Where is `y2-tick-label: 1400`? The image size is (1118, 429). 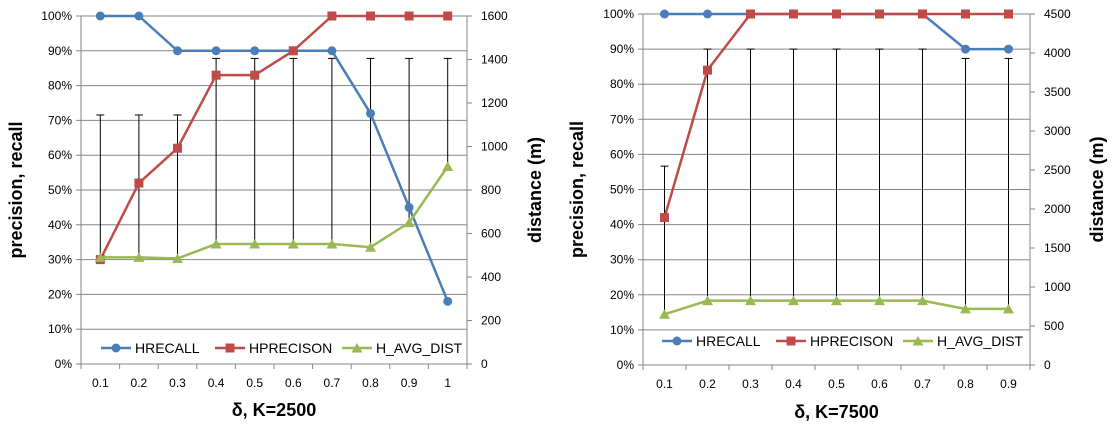
y2-tick-label: 1400 is located at coordinates (494, 60).